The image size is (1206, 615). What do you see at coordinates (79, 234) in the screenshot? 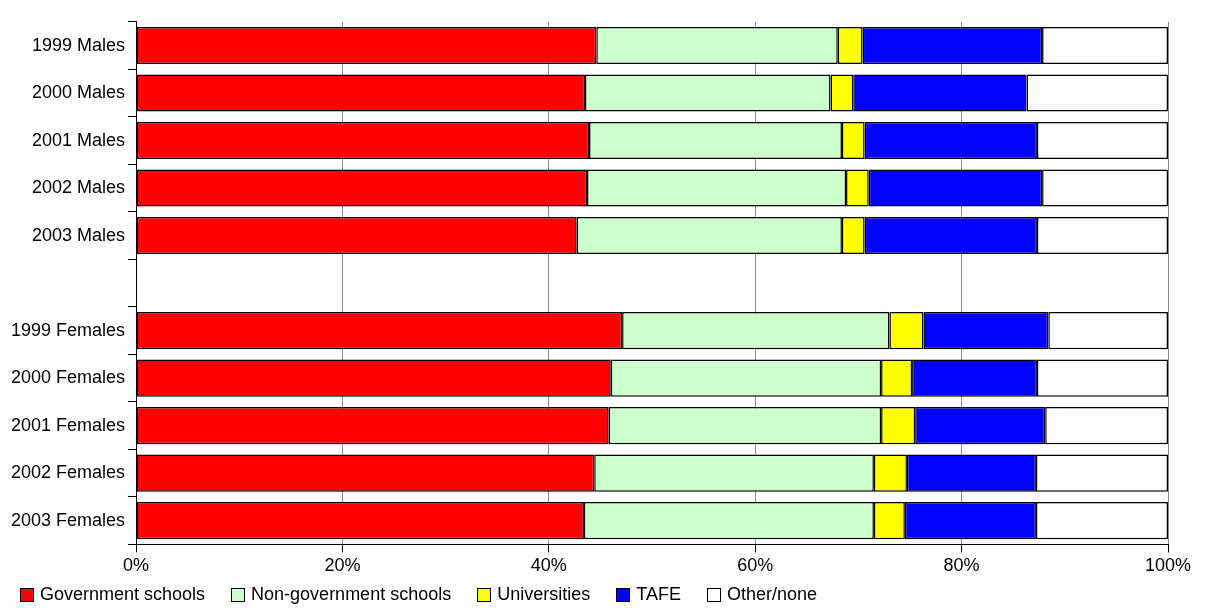
I see `y-tick-label: 2003 Males` at bounding box center [79, 234].